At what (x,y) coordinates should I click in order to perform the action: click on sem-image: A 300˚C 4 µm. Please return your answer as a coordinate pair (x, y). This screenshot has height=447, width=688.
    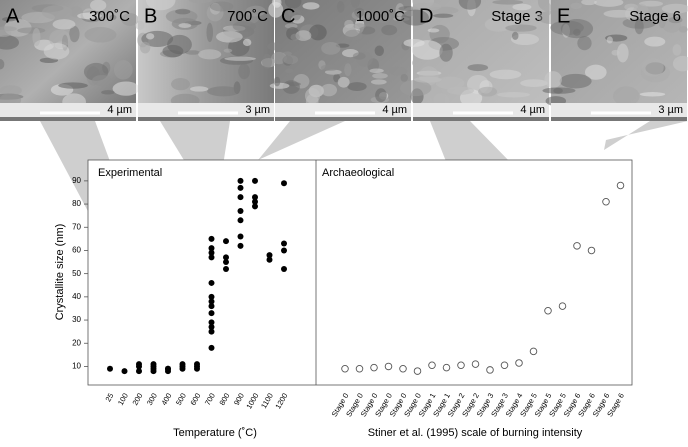
    Looking at the image, I should click on (70, 60).